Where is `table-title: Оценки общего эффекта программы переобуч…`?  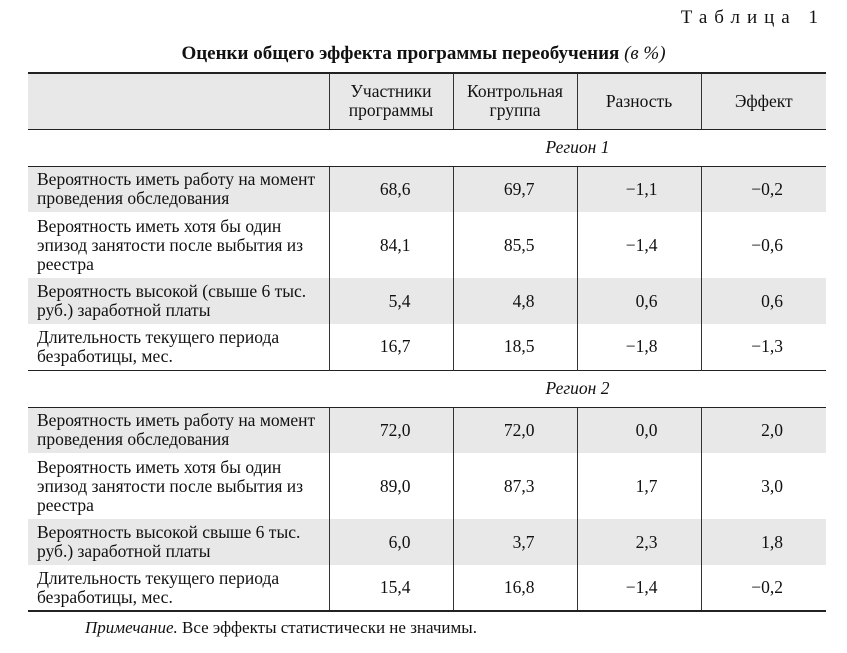
table-title: Оценки общего эффекта программы переобуч… is located at coordinates (423, 54).